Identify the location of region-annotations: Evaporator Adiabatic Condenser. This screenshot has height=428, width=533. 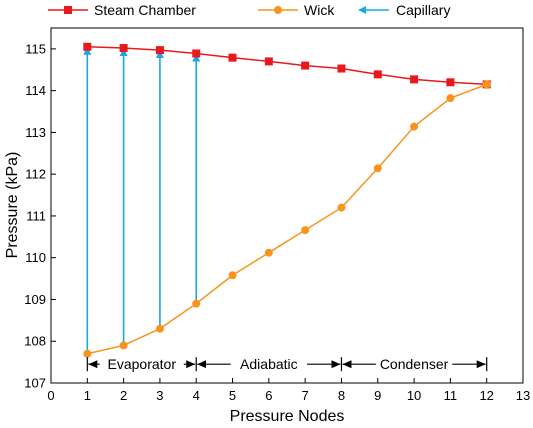
(287, 364).